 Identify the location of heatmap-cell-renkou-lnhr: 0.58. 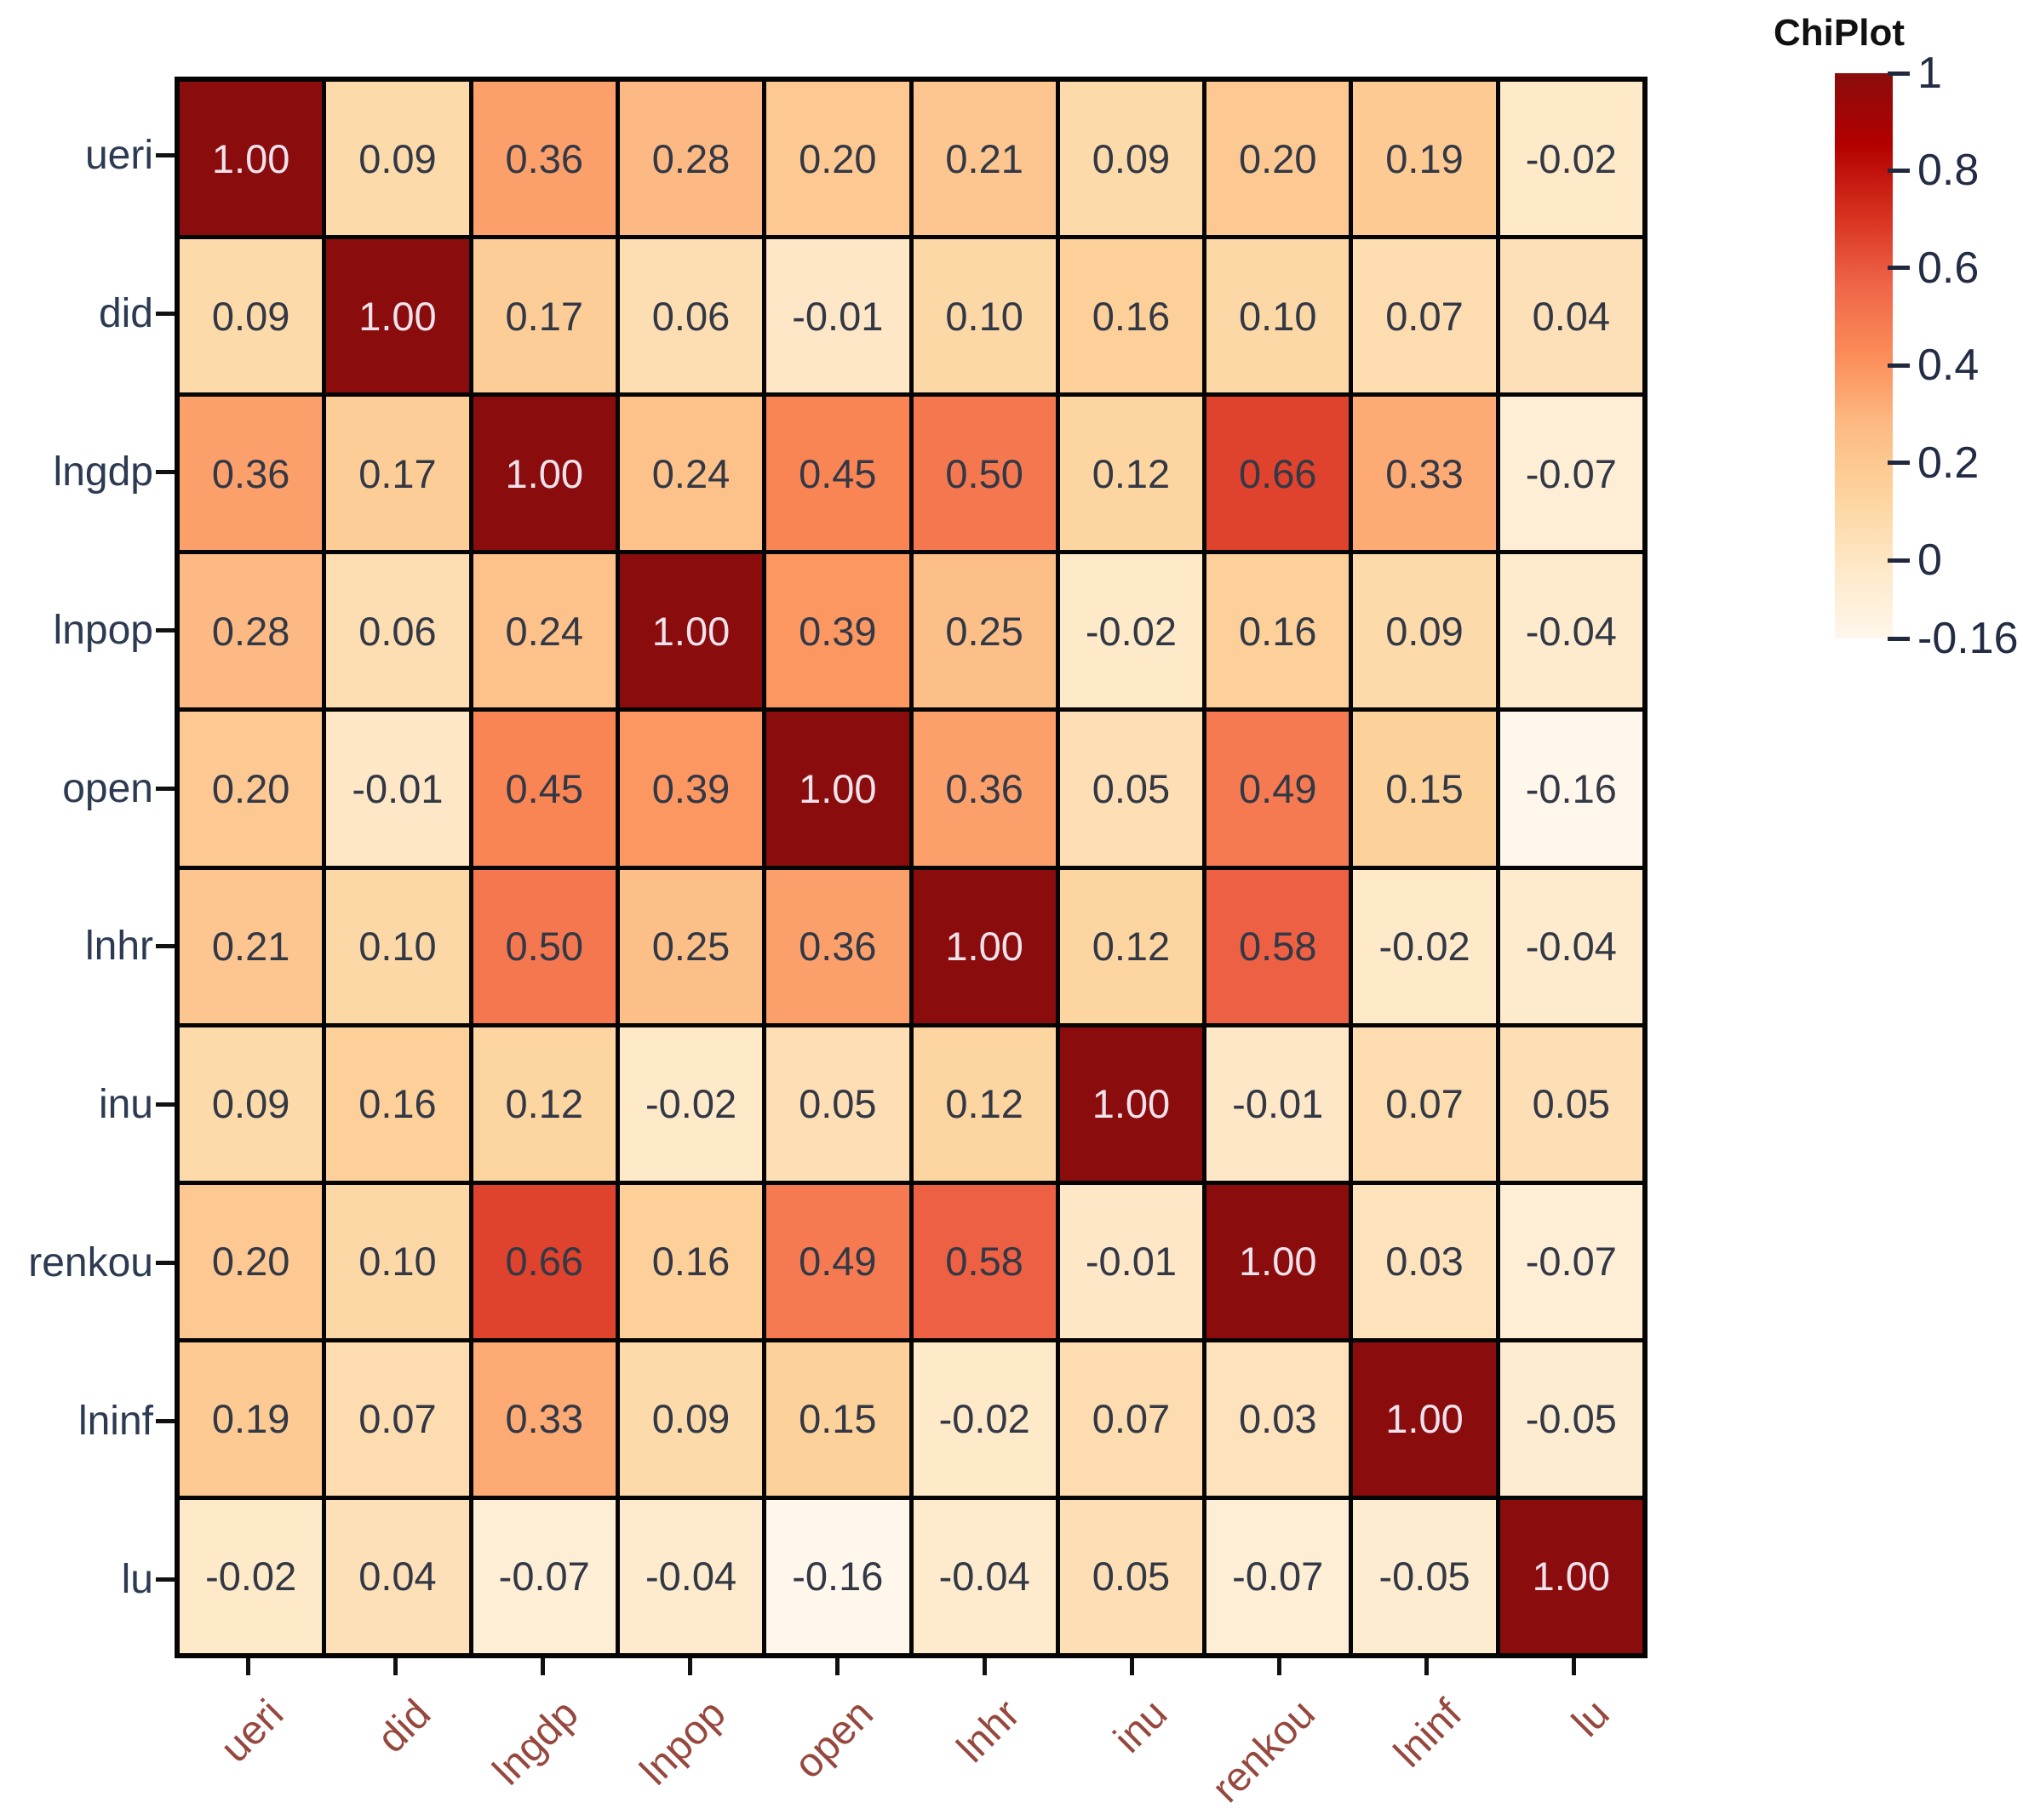
(985, 1261).